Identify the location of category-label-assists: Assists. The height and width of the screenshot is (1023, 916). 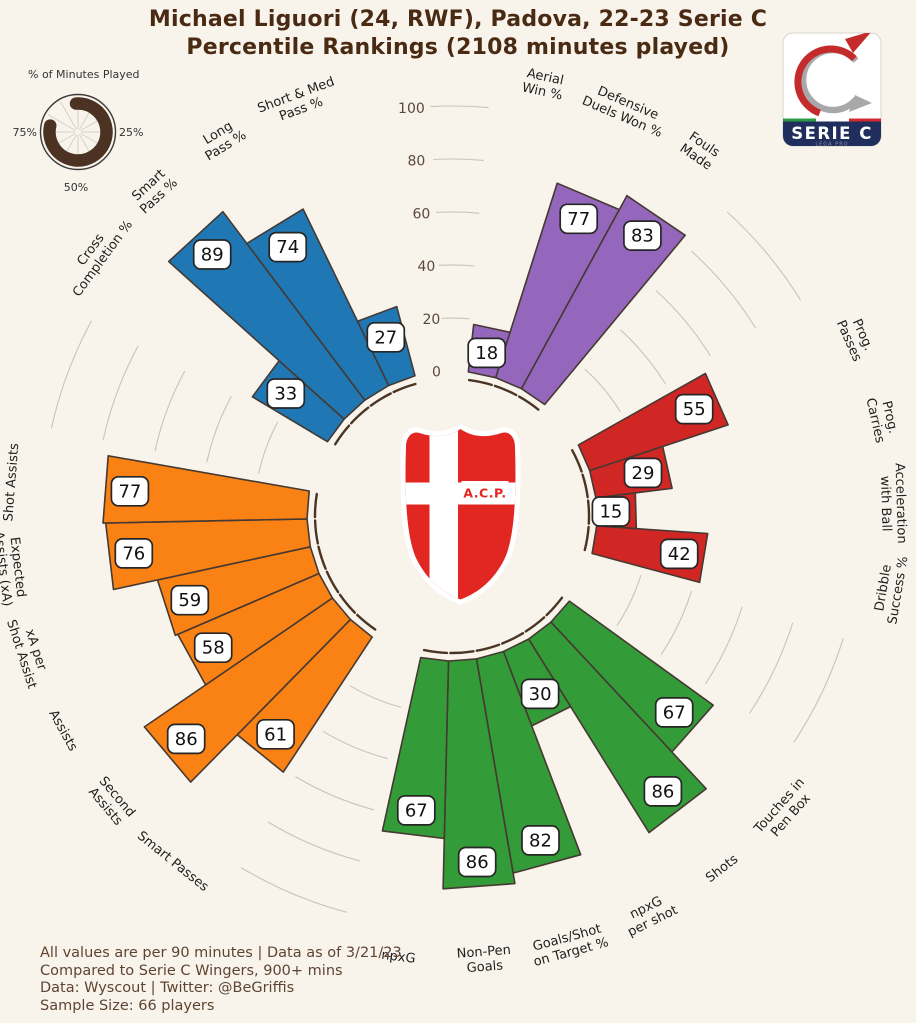
(62, 731).